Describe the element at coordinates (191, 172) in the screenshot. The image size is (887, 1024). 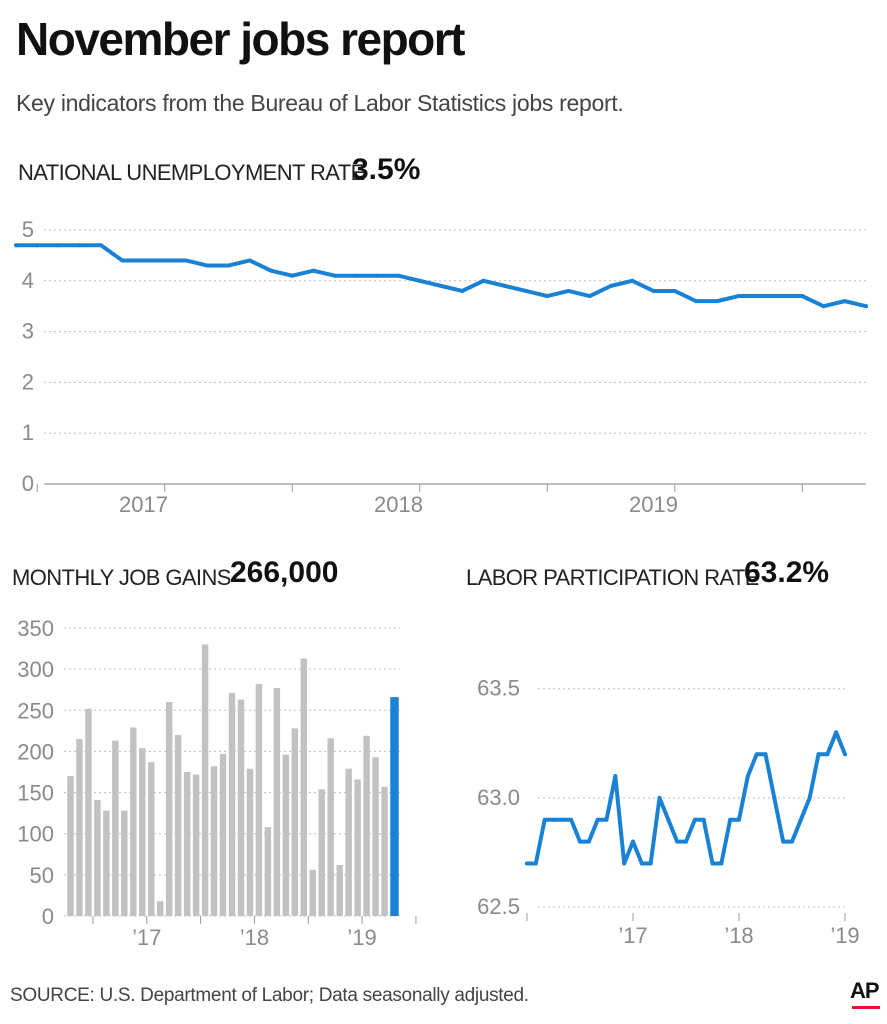
I see `unemployment-label: NATIONAL UNEMPLOYMENT RATE` at that location.